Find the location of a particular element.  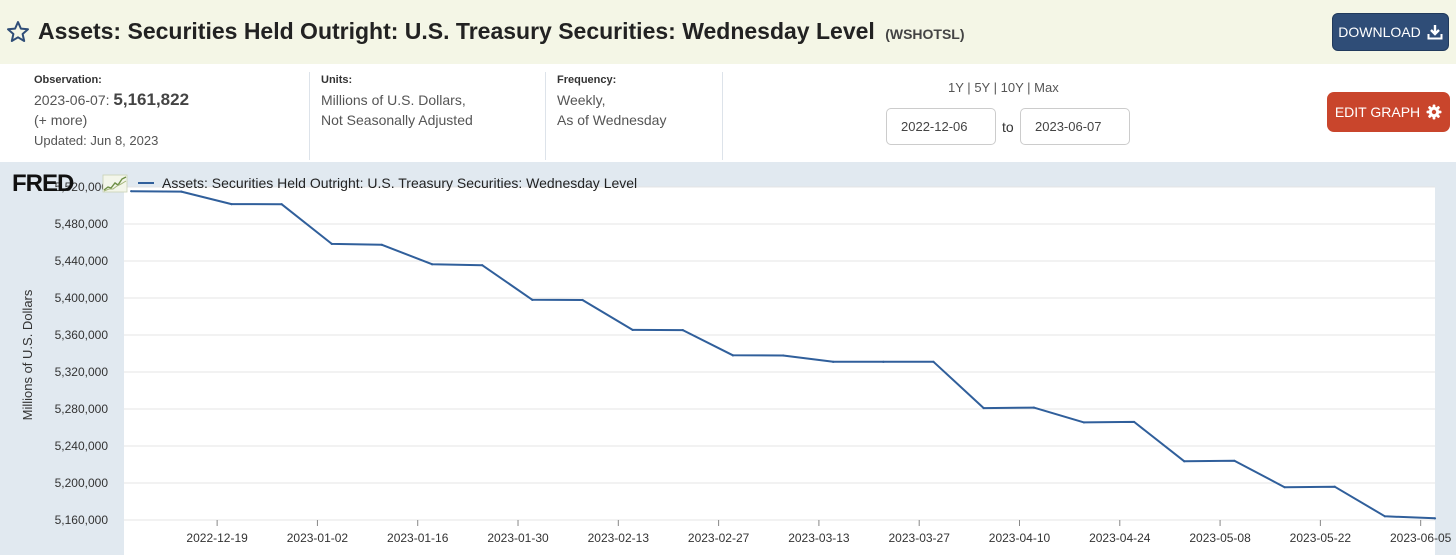

x-tick-label: 2023-05-22 is located at coordinates (1321, 538).